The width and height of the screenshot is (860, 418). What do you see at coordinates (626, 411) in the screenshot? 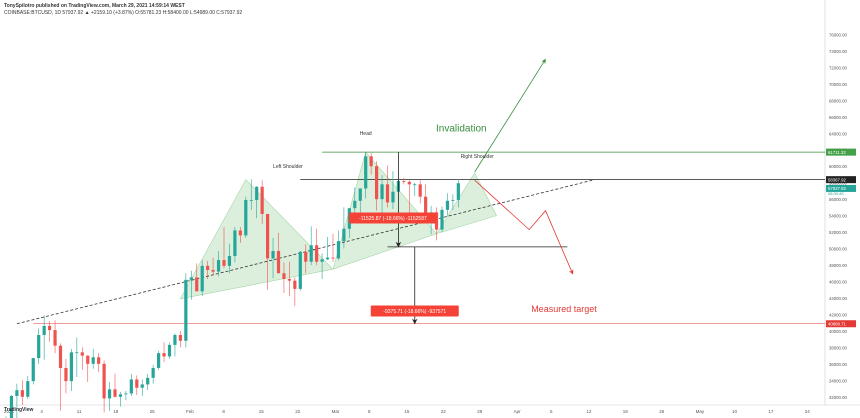
I see `x-tick-label: 19` at bounding box center [626, 411].